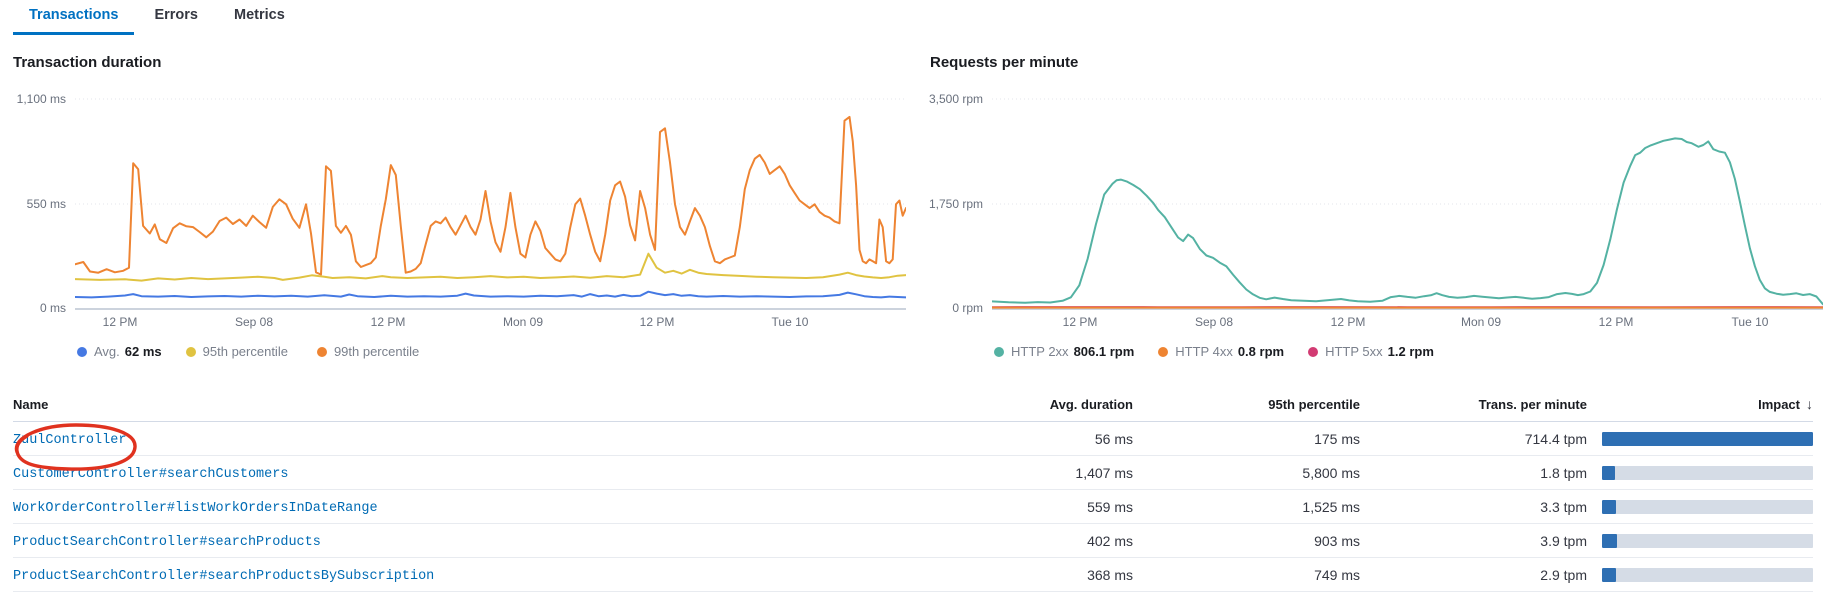 The height and width of the screenshot is (614, 1836). What do you see at coordinates (967, 308) in the screenshot?
I see `y-axis-label: 0 rpm` at bounding box center [967, 308].